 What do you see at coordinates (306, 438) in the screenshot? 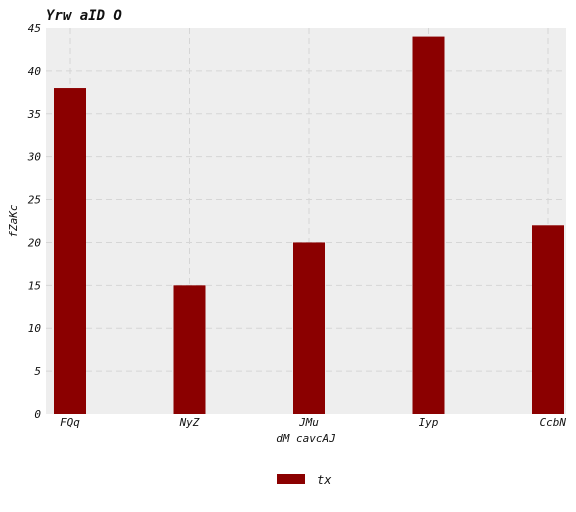
I see `x-axis-label: dM cavcAJ` at bounding box center [306, 438].